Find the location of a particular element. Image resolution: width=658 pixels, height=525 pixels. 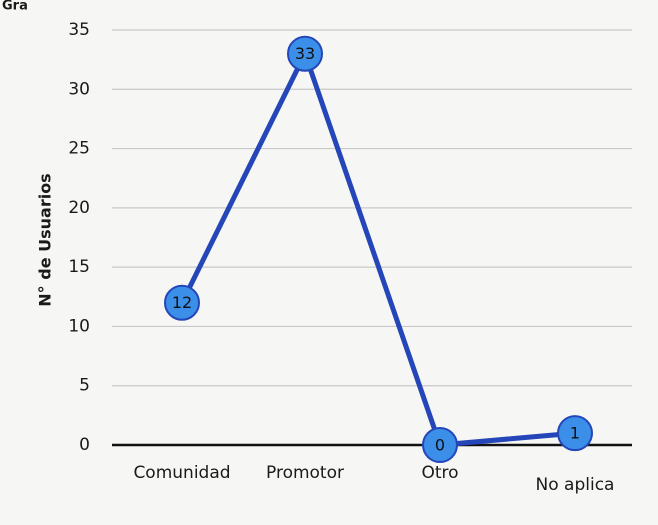

data-label: 33 is located at coordinates (305, 53).